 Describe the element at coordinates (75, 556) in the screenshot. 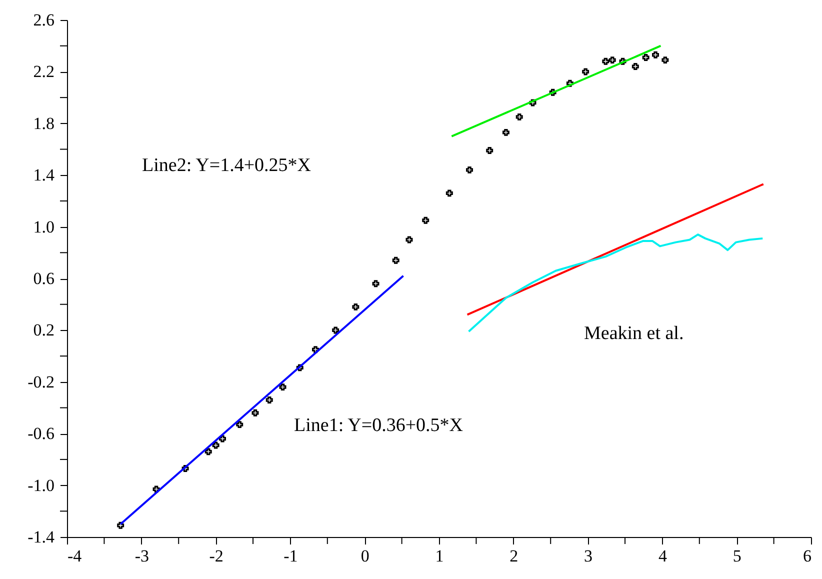

I see `x-tick-label: -4` at that location.